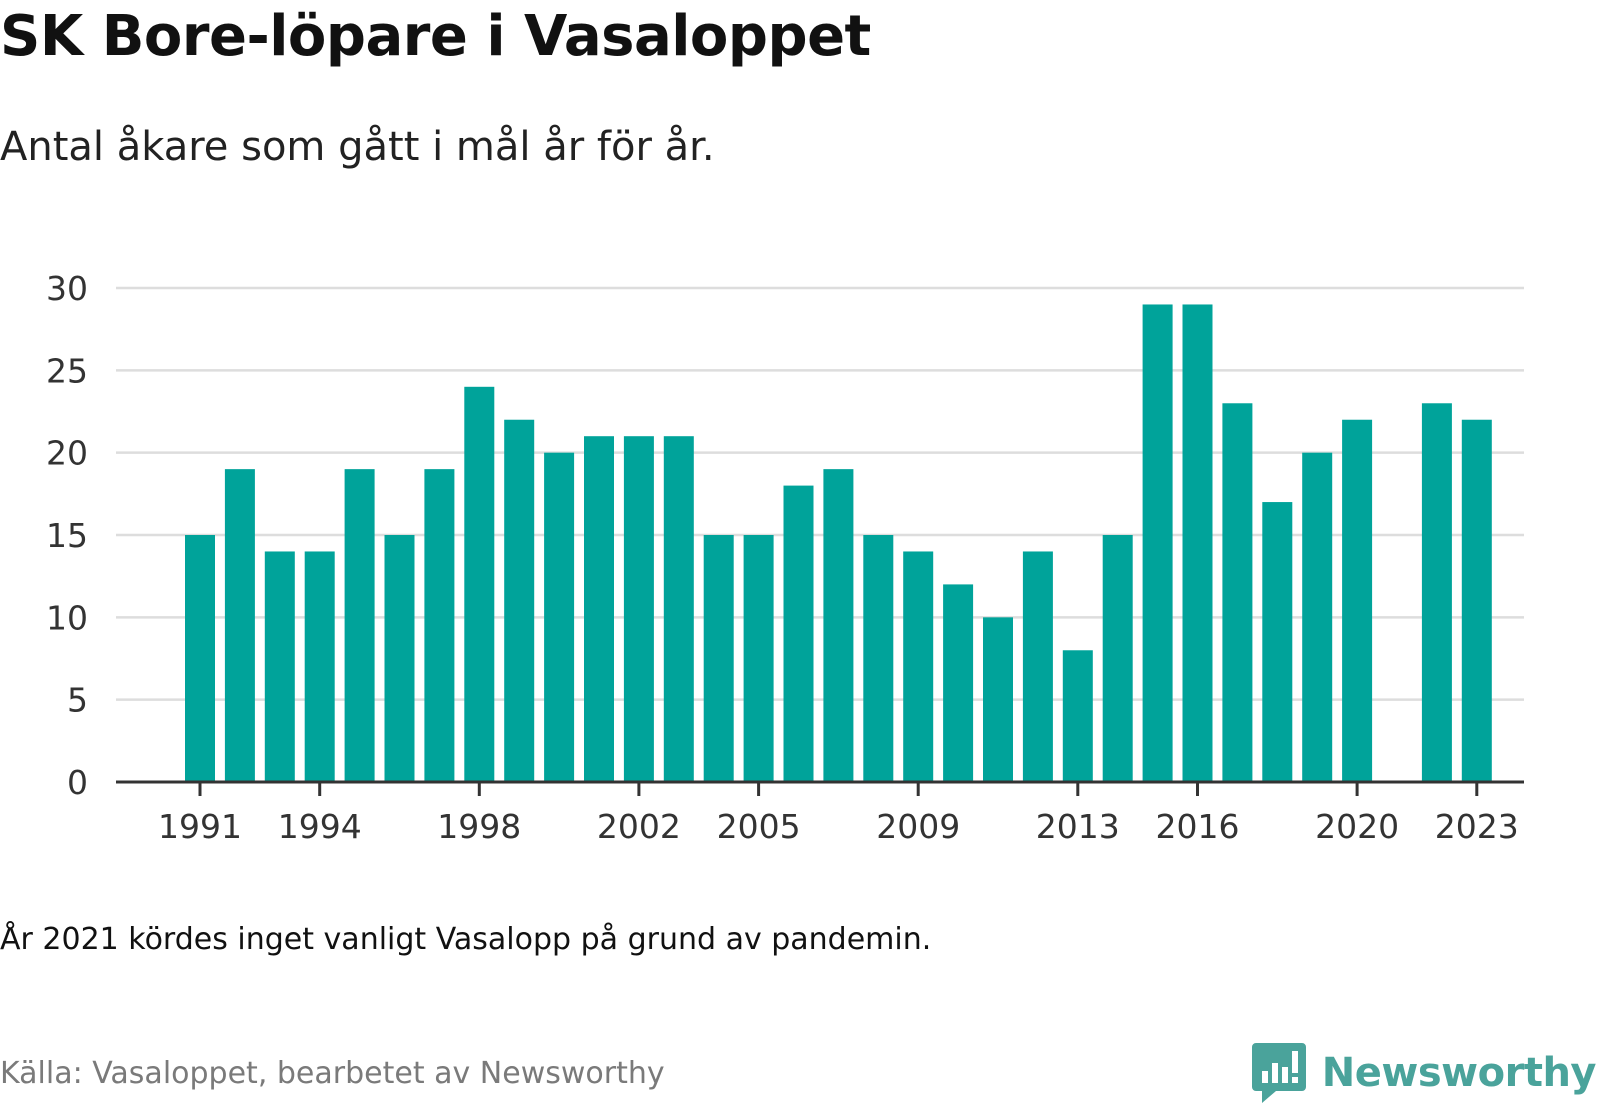 The width and height of the screenshot is (1600, 1108). Describe the element at coordinates (1157, 543) in the screenshot. I see `bar-2015` at that location.